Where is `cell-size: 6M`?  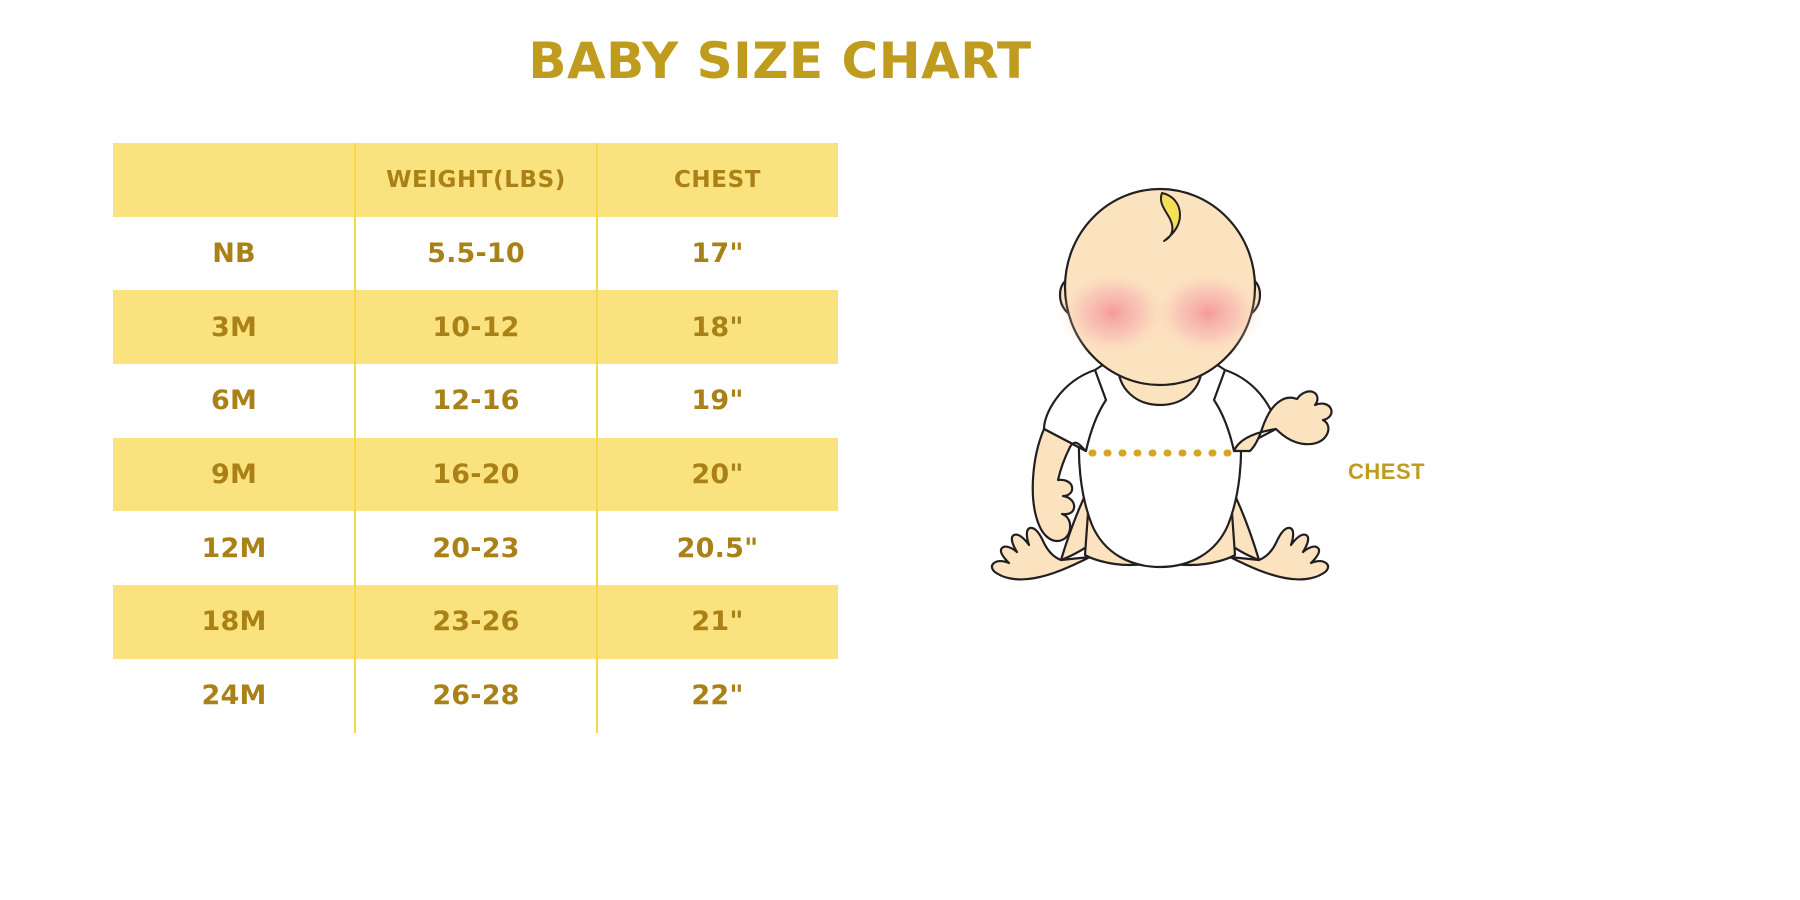 cell-size: 6M is located at coordinates (234, 401).